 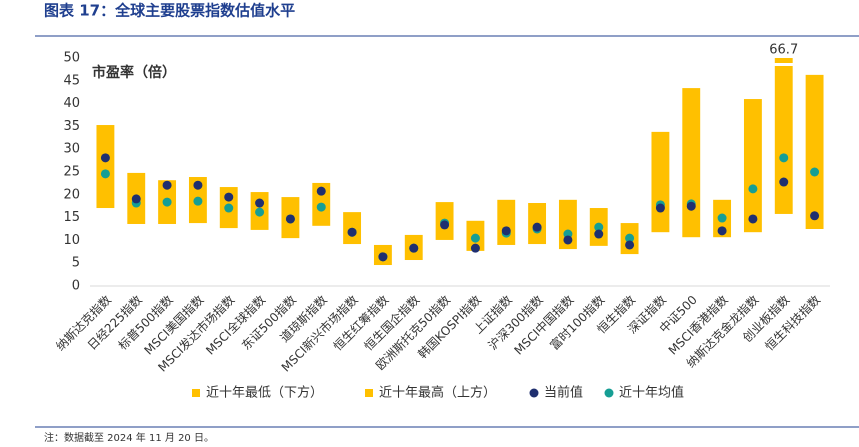 What do you see at coordinates (71, 217) in the screenshot?
I see `y-tick-label: 15` at bounding box center [71, 217].